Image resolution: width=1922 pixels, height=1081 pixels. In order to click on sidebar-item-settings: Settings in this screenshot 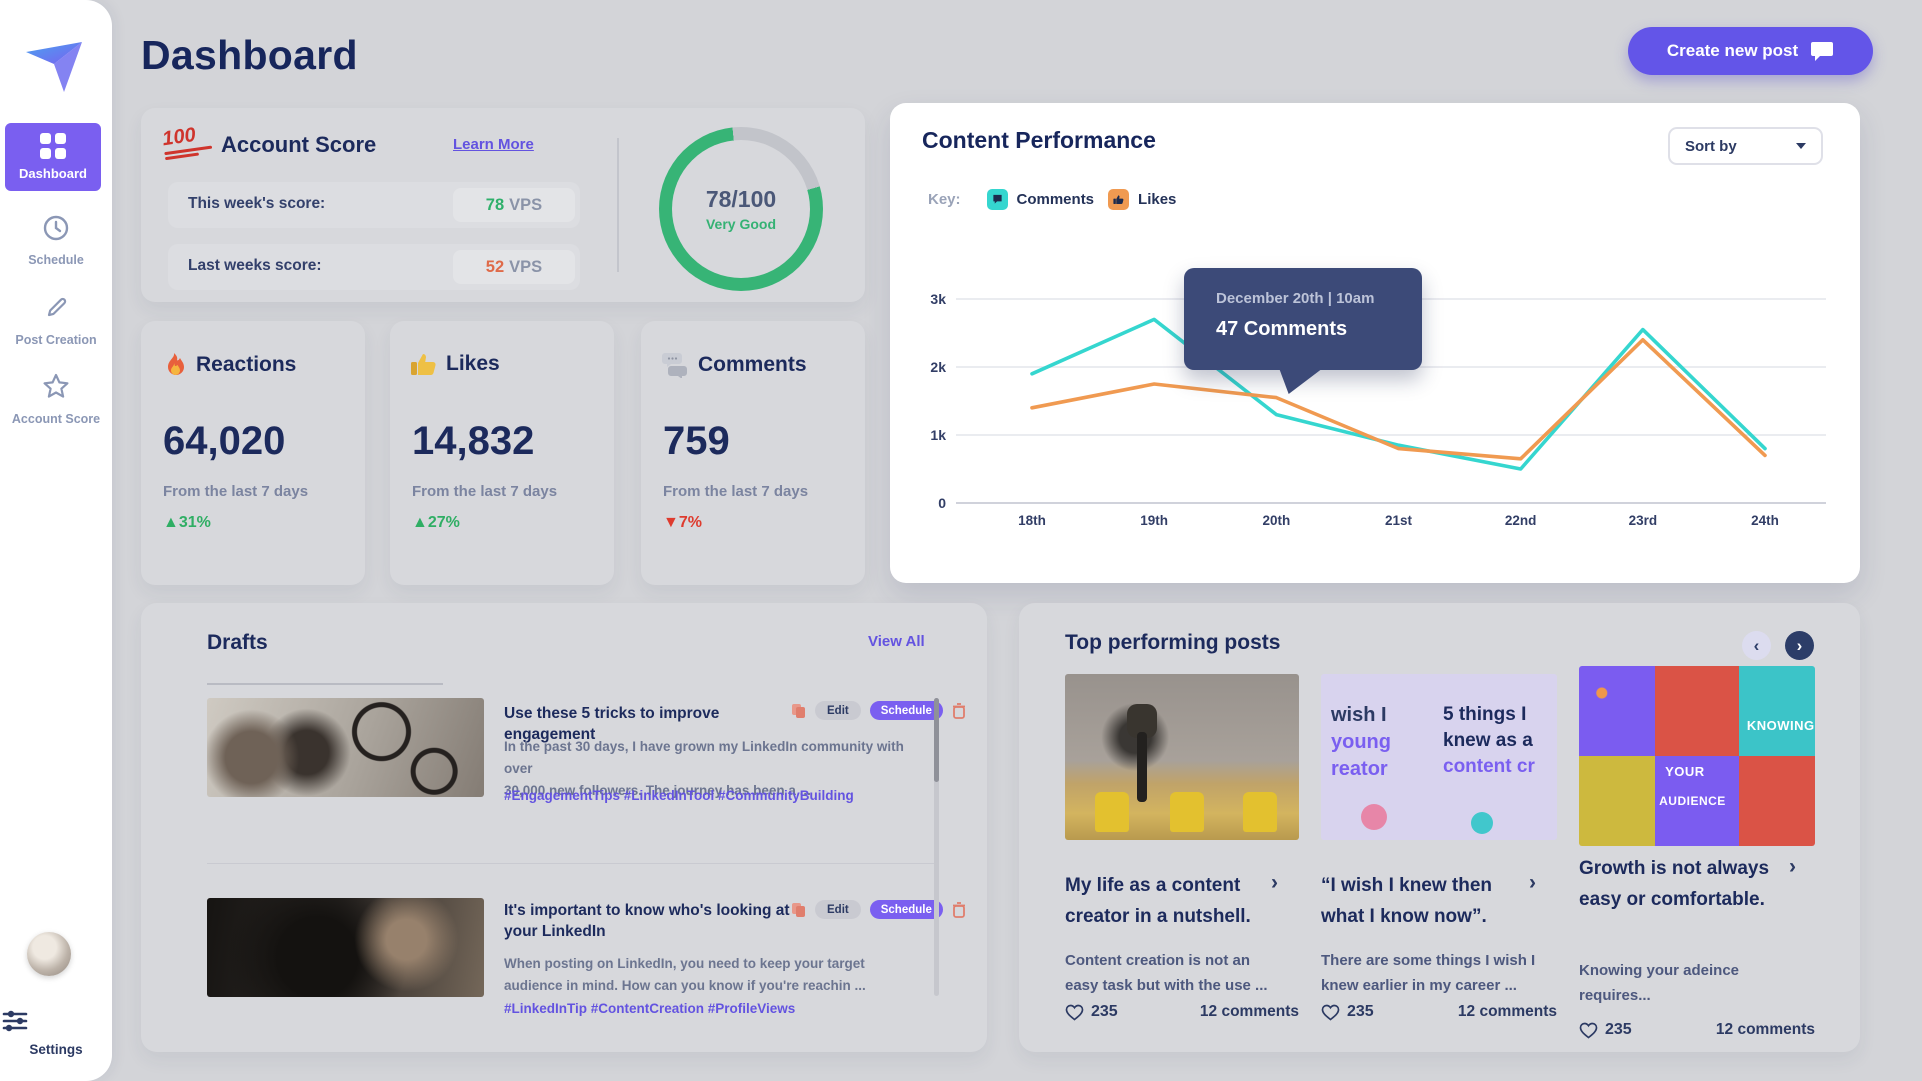, I will do `click(56, 1031)`.